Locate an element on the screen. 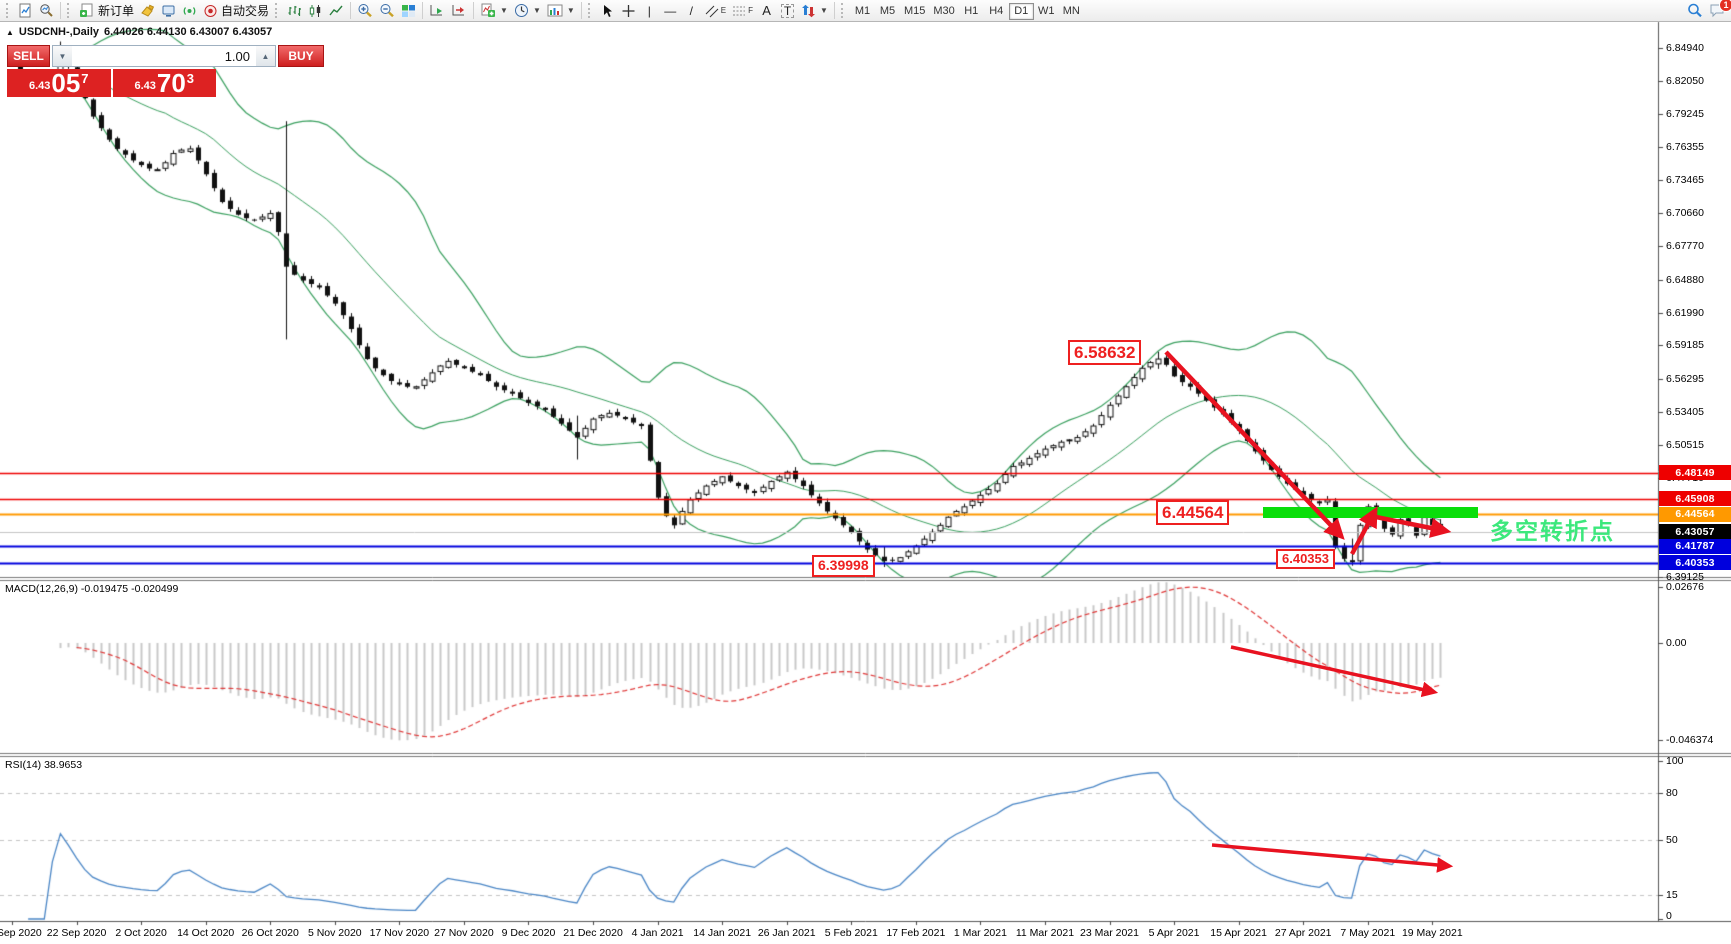 The image size is (1731, 944). rsi-tick-label: 80 is located at coordinates (1672, 792).